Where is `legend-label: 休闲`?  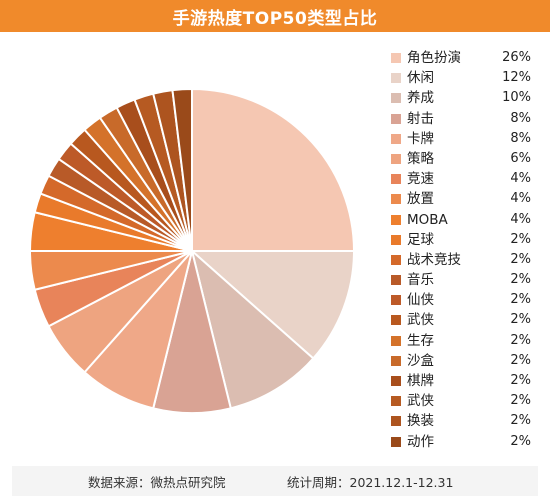
legend-label: 休闲 is located at coordinates (420, 78).